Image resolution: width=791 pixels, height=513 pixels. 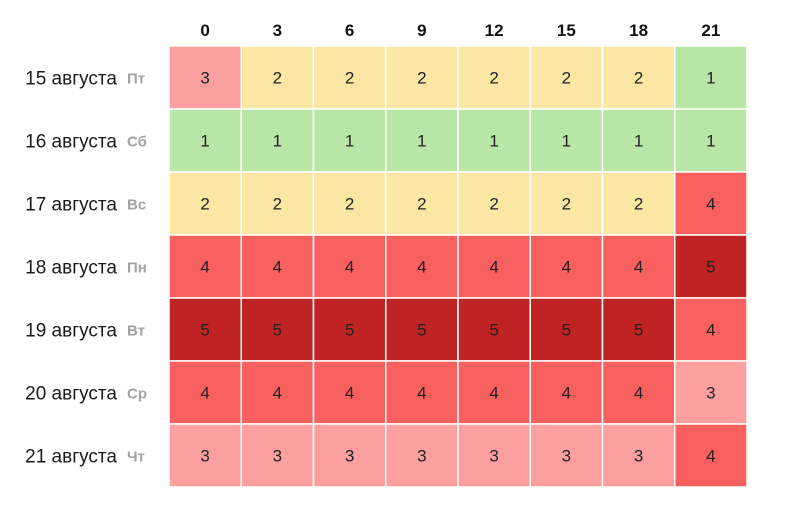 I want to click on weekday-label: Вс, so click(x=136, y=205).